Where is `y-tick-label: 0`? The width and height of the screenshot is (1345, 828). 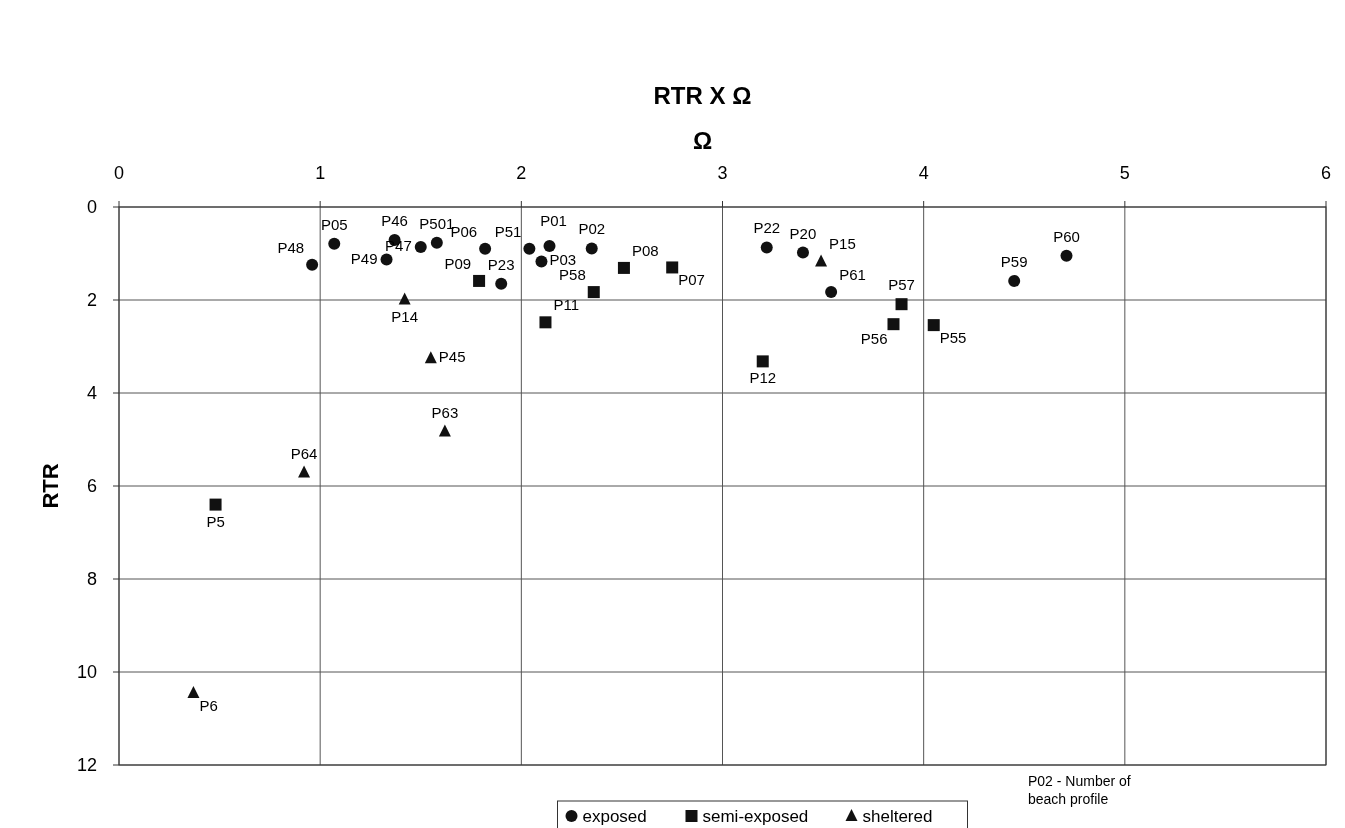
y-tick-label: 0 is located at coordinates (91, 207).